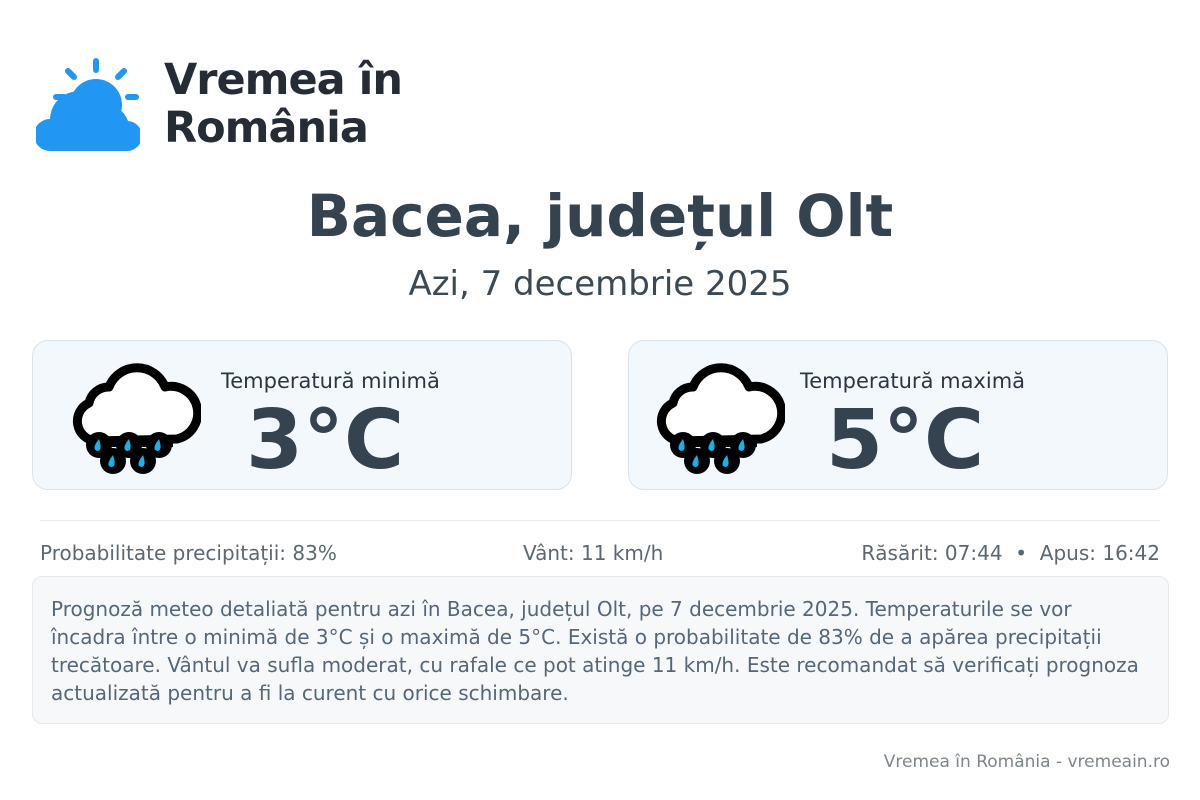 Image resolution: width=1200 pixels, height=800 pixels. What do you see at coordinates (593, 553) in the screenshot?
I see `wind-stat: Vânt: 11 km/h` at bounding box center [593, 553].